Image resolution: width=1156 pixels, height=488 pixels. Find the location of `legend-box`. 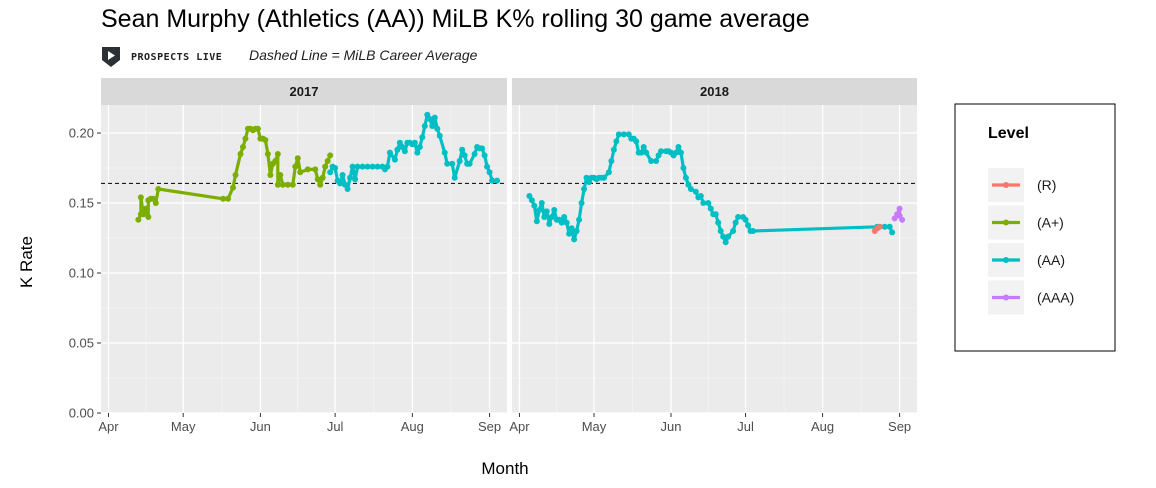

legend-box is located at coordinates (1035, 227).